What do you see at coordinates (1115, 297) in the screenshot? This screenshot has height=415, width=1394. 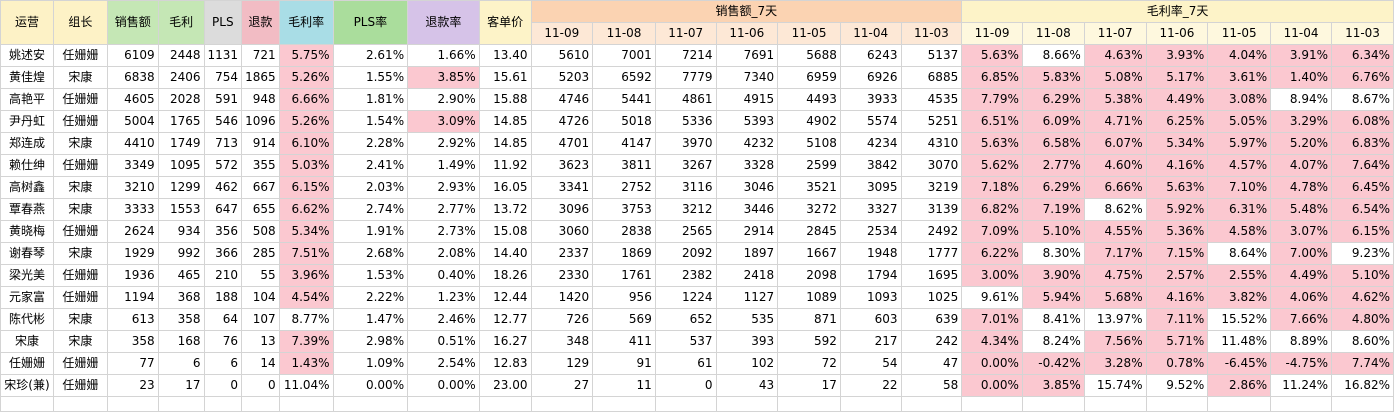 I see `cell-margin-7d: 5.68%` at bounding box center [1115, 297].